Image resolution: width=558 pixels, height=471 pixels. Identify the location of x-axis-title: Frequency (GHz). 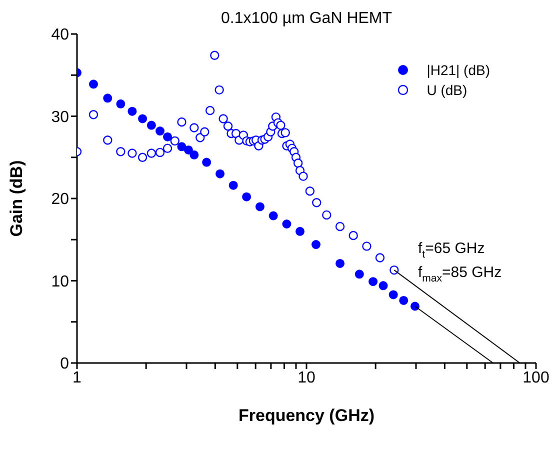
(306, 415).